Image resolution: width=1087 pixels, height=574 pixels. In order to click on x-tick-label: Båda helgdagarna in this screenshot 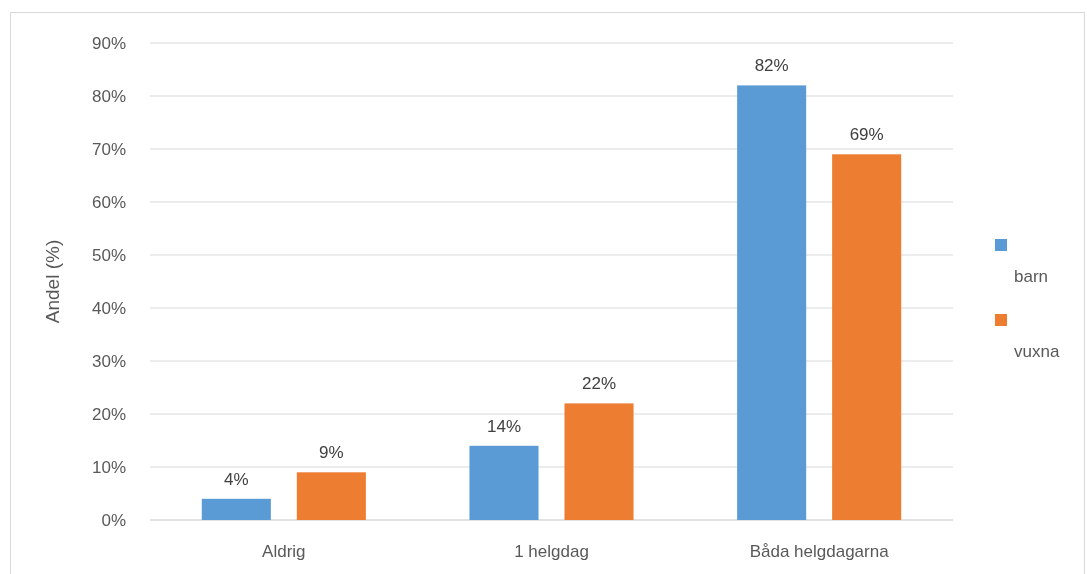, I will do `click(819, 551)`.